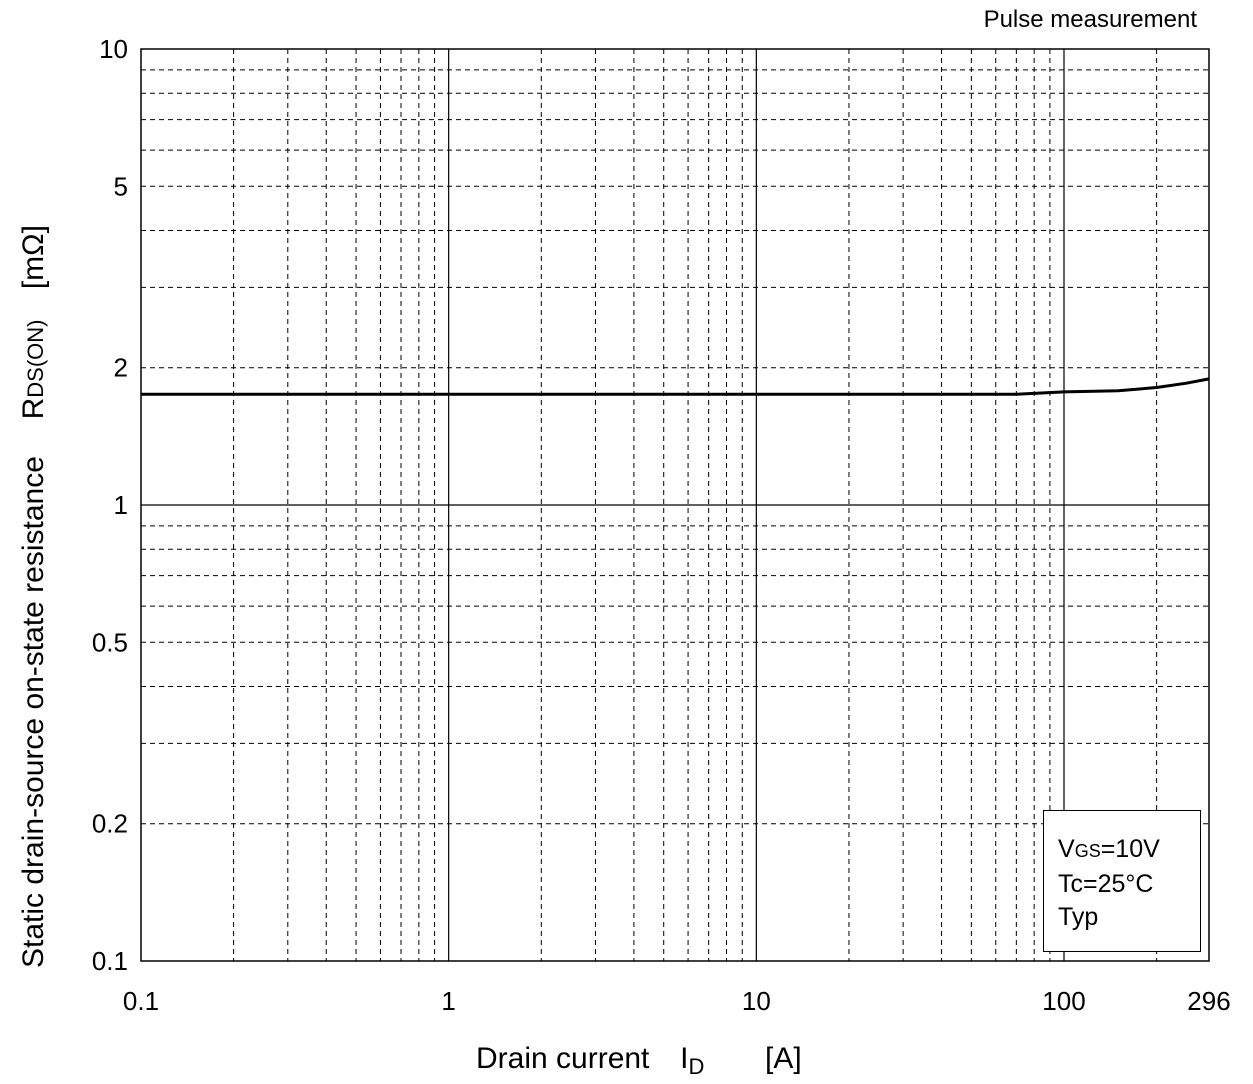 Image resolution: width=1253 pixels, height=1084 pixels. I want to click on x-axis-unit: [A], so click(783, 1058).